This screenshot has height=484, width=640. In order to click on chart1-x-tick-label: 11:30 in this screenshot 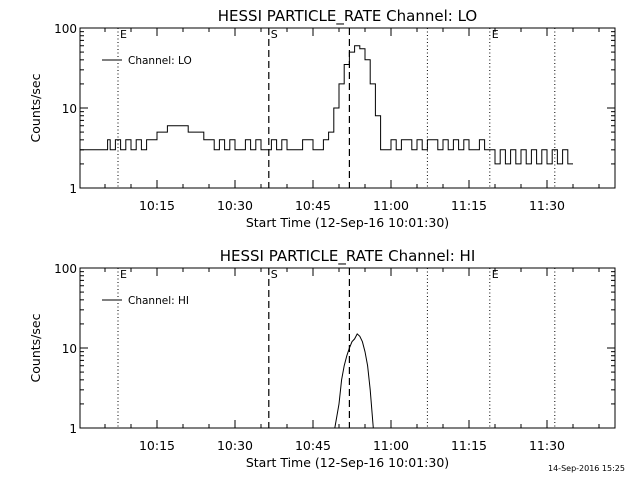, I will do `click(547, 205)`.